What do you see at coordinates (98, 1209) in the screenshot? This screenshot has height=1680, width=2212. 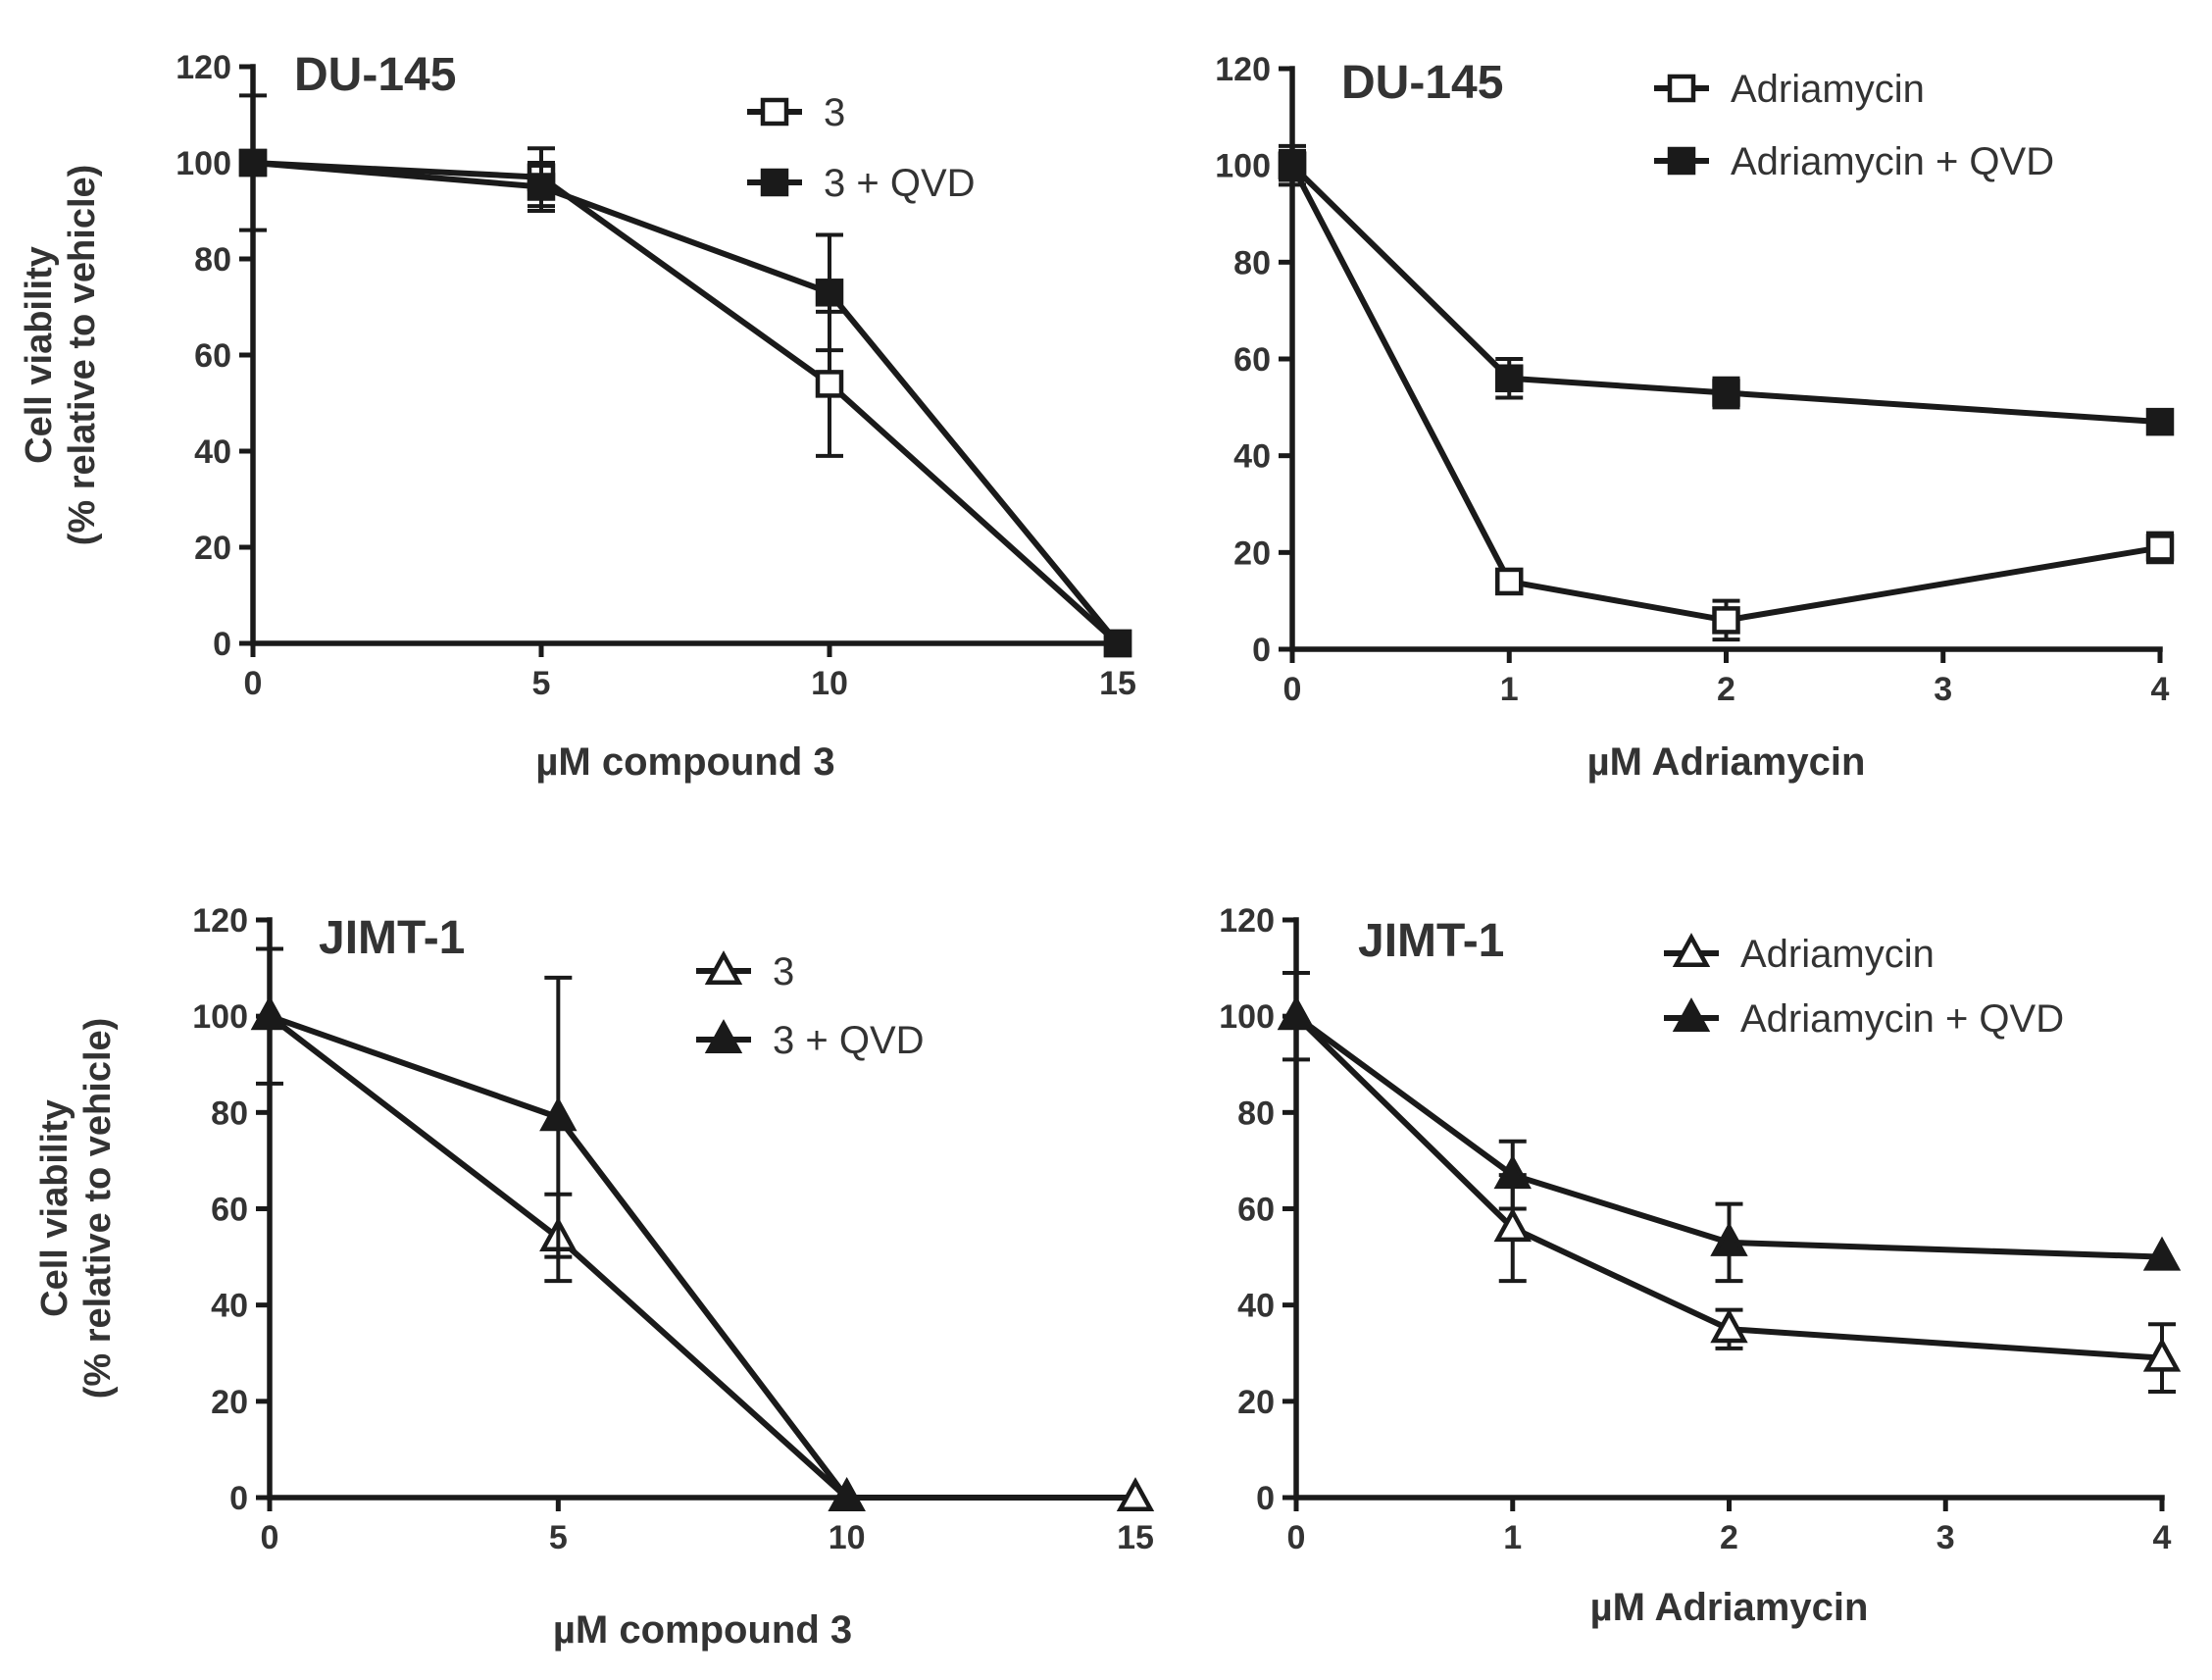 I see `y-axis-label-line2: (% relative to vehicle)` at bounding box center [98, 1209].